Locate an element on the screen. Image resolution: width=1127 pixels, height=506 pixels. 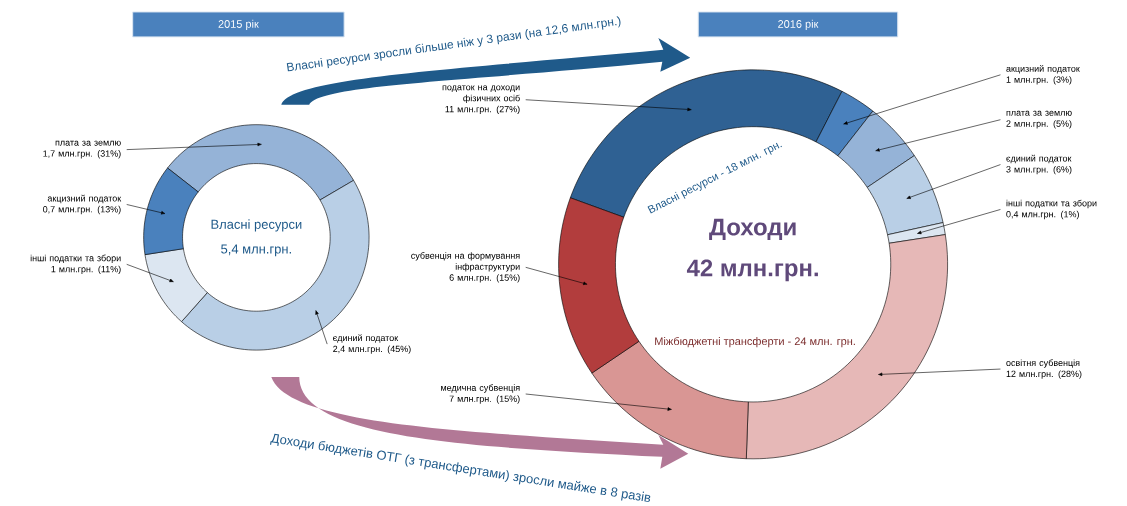
data-label: 2 млн.грн. (5%) is located at coordinates (1039, 124).